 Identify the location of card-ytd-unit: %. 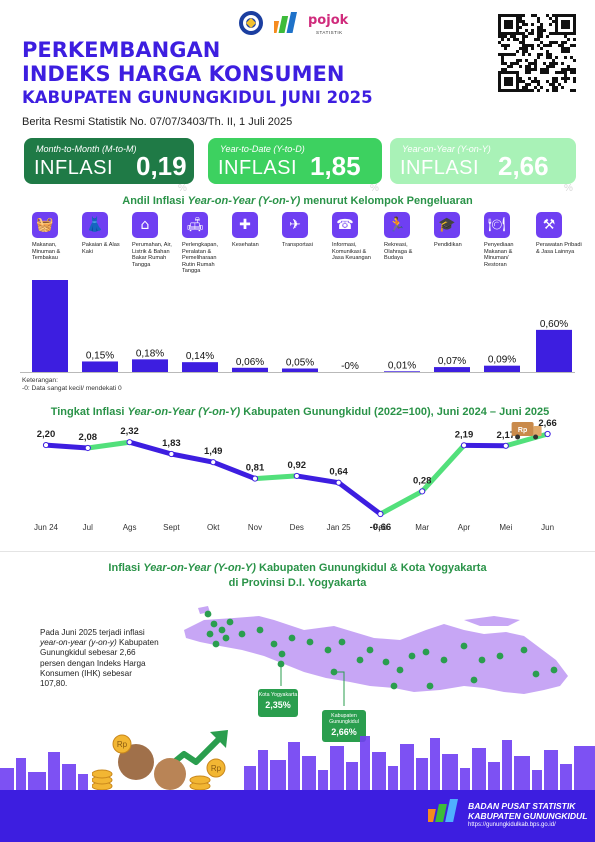
(374, 188).